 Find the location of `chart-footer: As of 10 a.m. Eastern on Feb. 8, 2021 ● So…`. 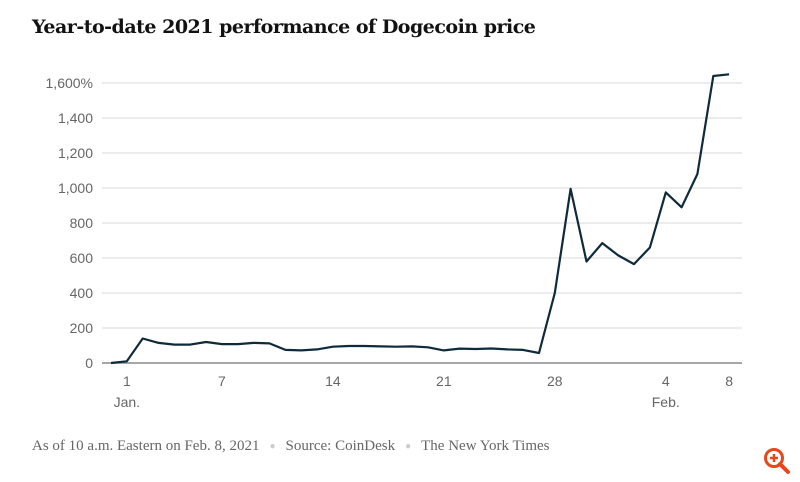

chart-footer: As of 10 a.m. Eastern on Feb. 8, 2021 ● So… is located at coordinates (291, 446).